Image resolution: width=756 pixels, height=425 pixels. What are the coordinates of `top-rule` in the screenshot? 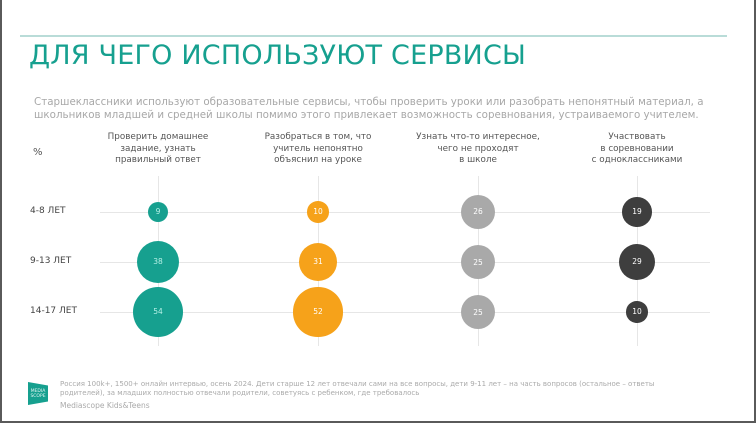 It's located at (373, 36).